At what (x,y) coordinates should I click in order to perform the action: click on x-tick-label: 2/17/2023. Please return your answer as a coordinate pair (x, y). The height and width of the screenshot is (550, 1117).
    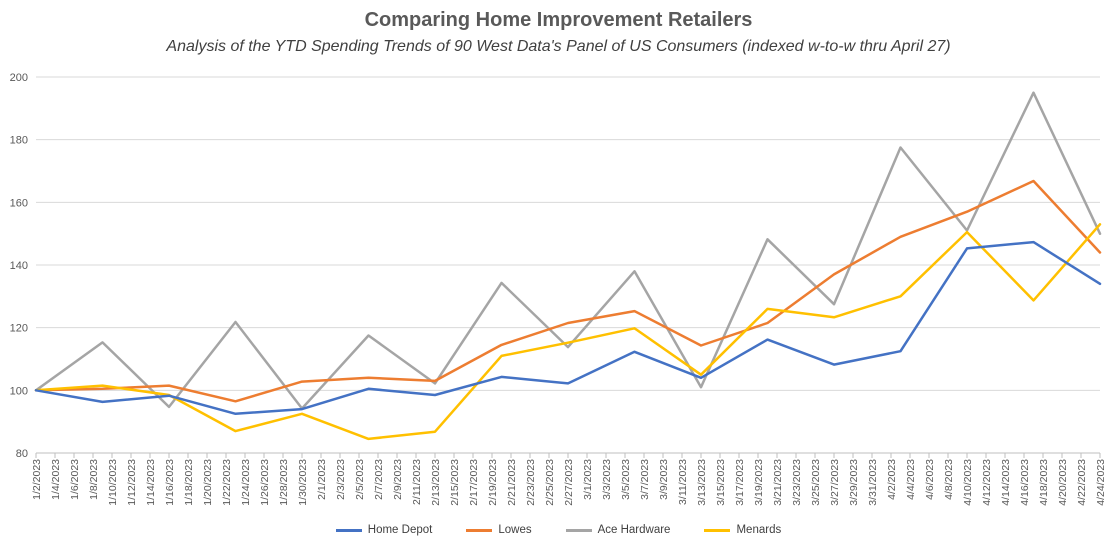
    Looking at the image, I should click on (474, 482).